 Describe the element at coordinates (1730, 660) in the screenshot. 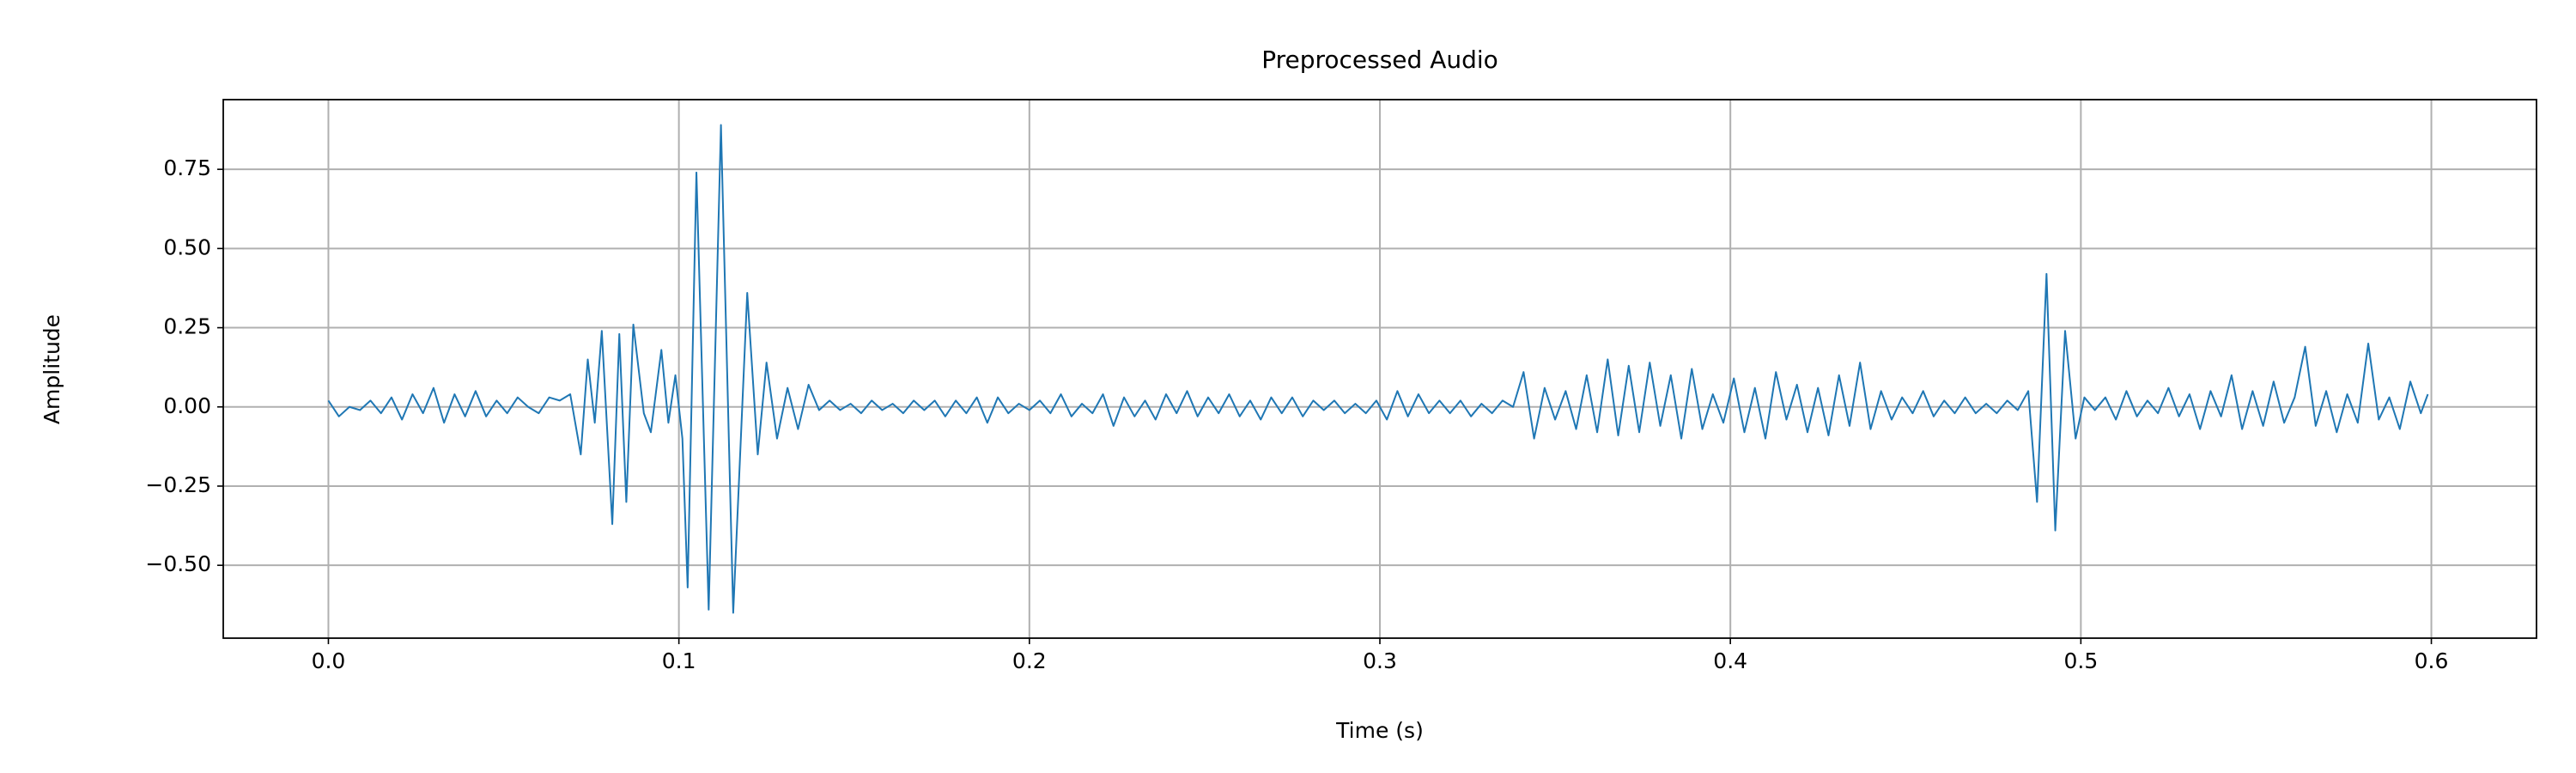

I see `x-tick-label: 0.4` at that location.